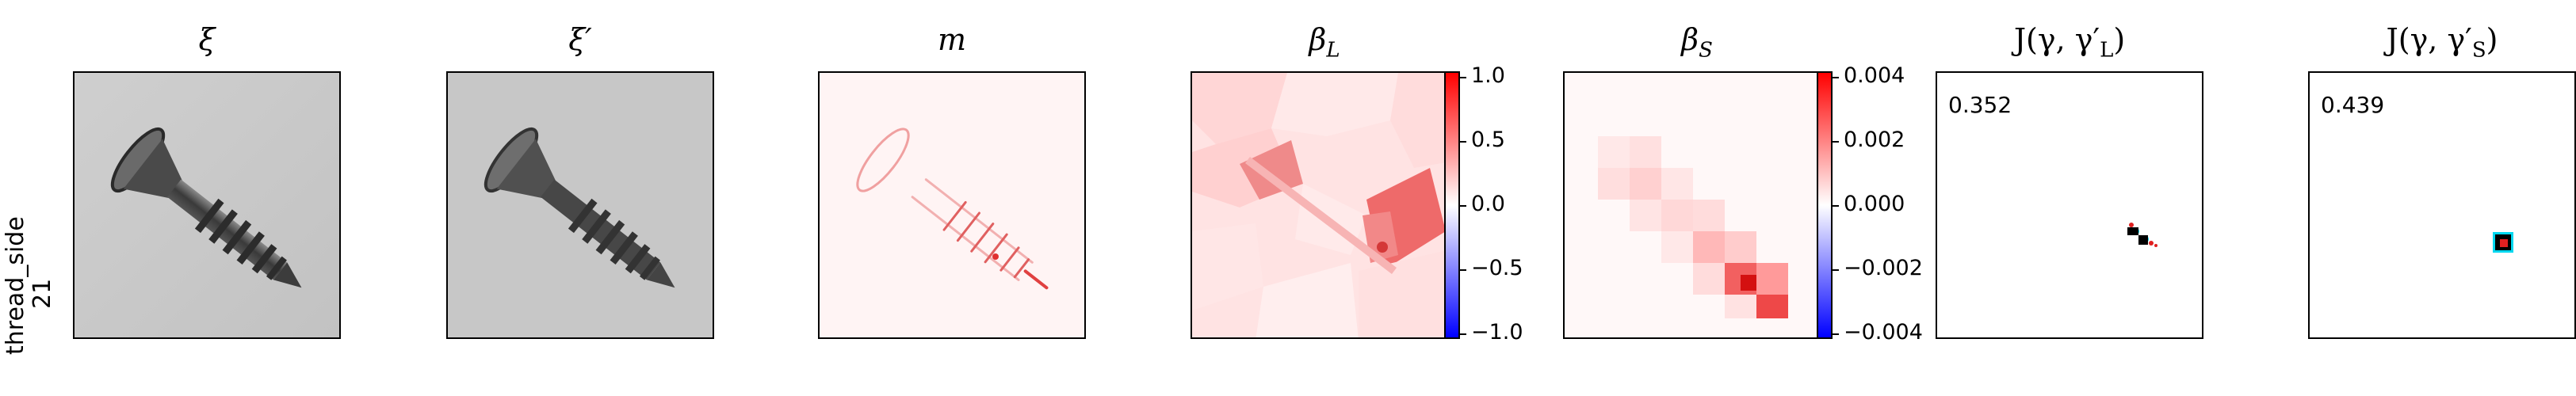  Describe the element at coordinates (1488, 204) in the screenshot. I see `colorbar-L-tick-3: 0.0` at that location.